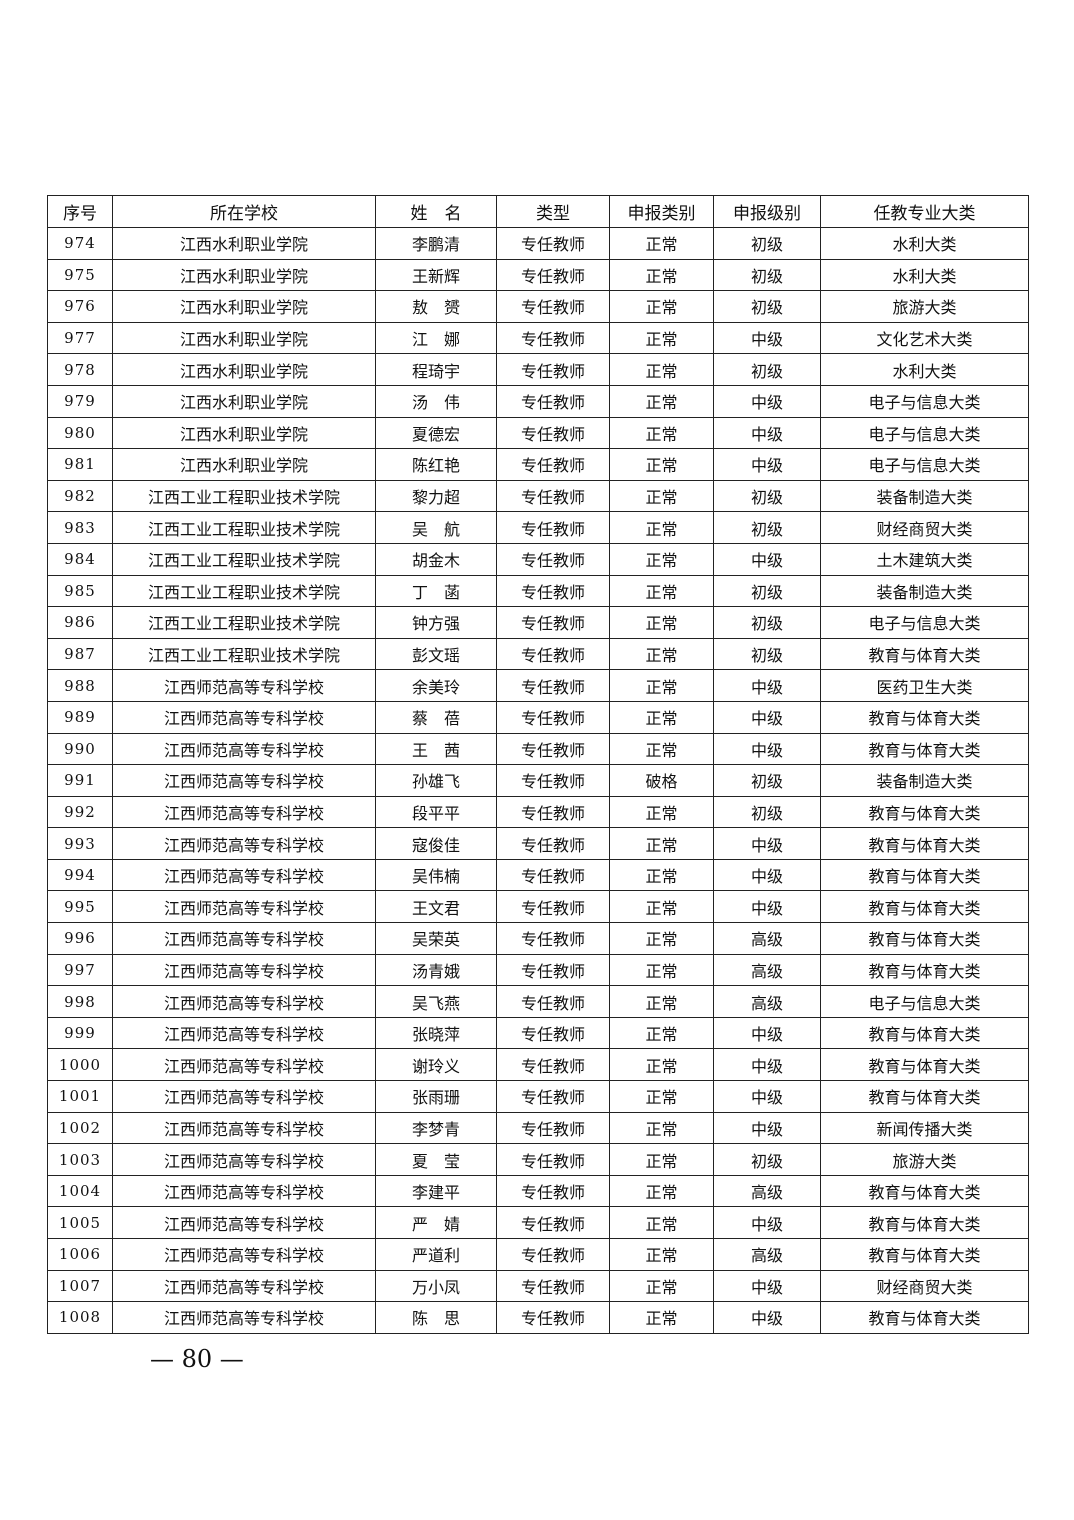  What do you see at coordinates (924, 685) in the screenshot?
I see `cell-major-category: 医药卫生大类` at bounding box center [924, 685].